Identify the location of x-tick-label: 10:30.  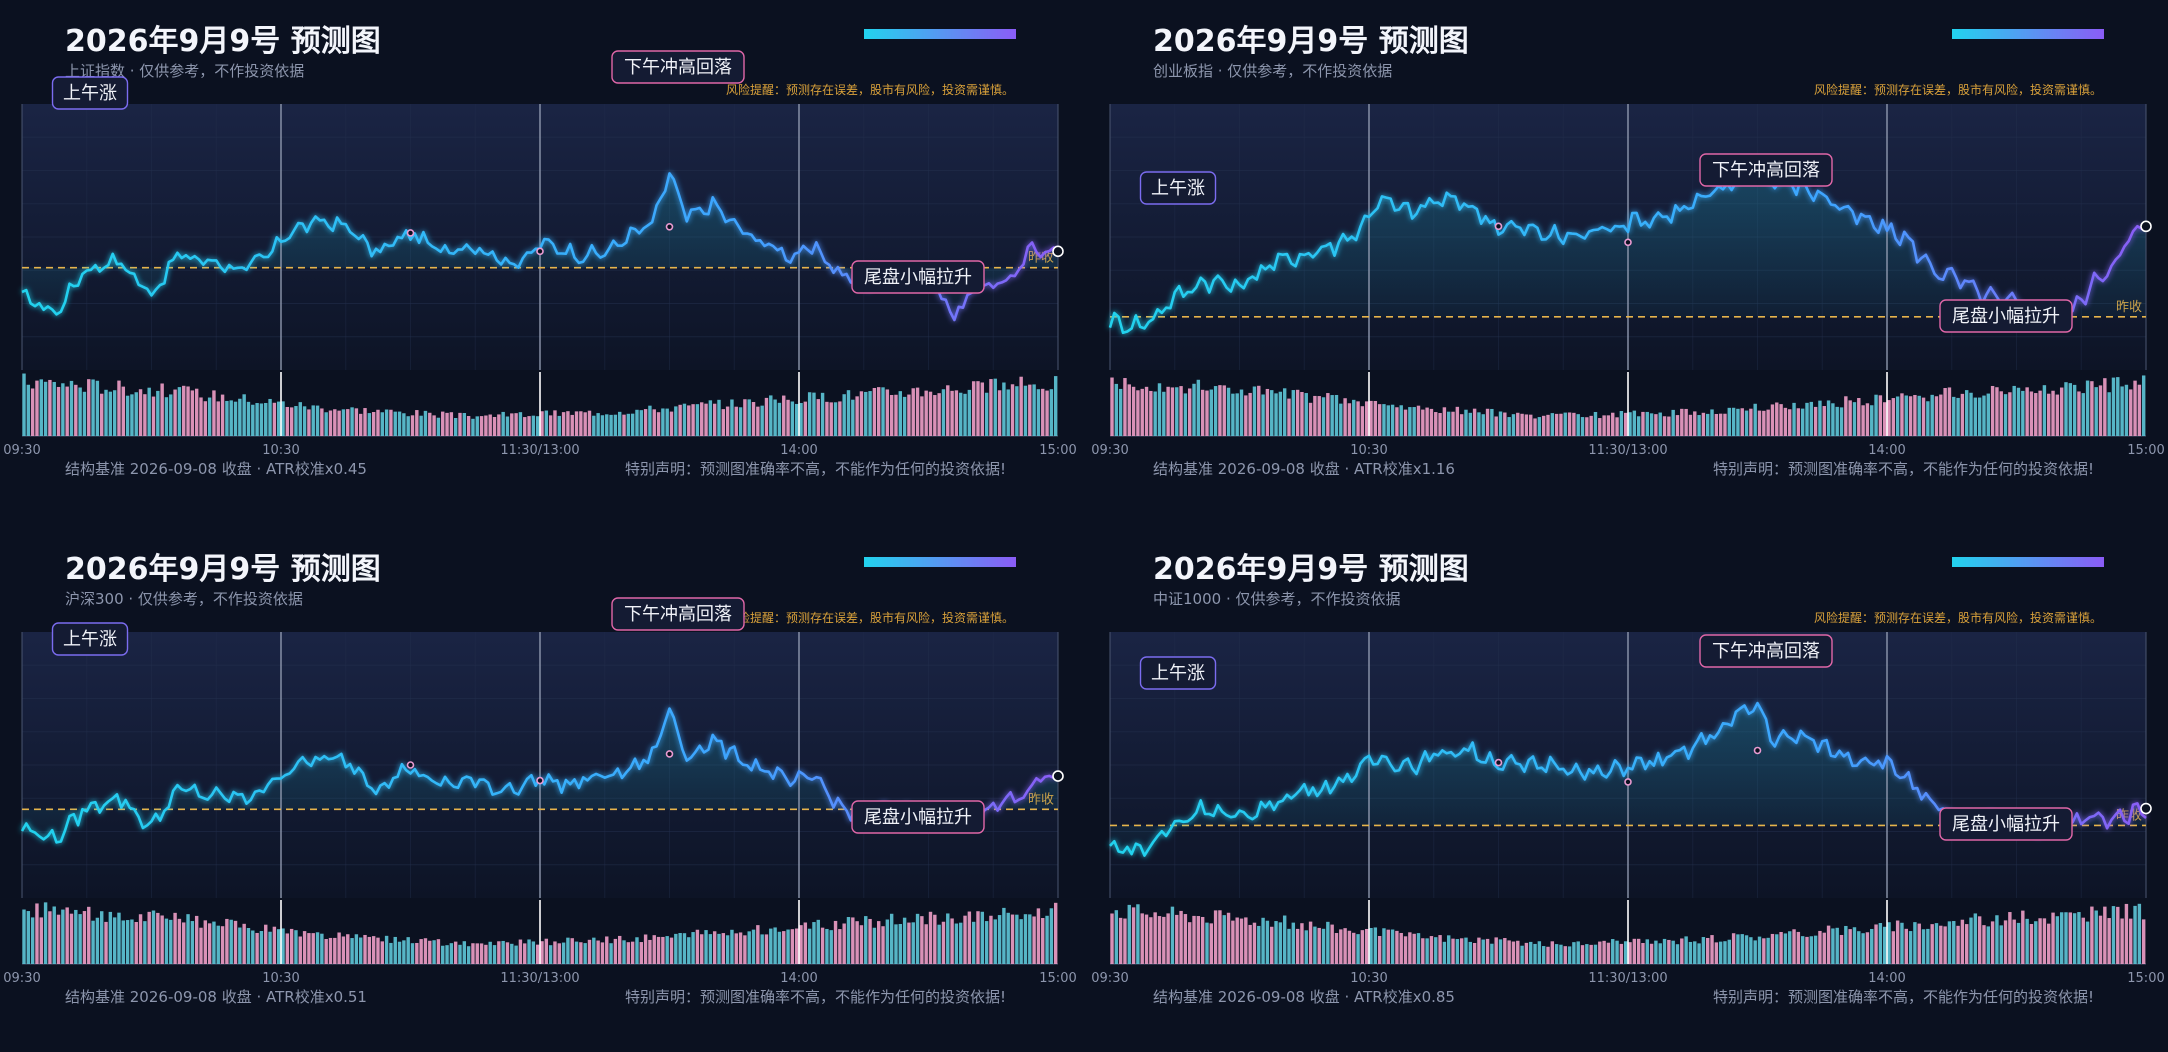
(280, 450).